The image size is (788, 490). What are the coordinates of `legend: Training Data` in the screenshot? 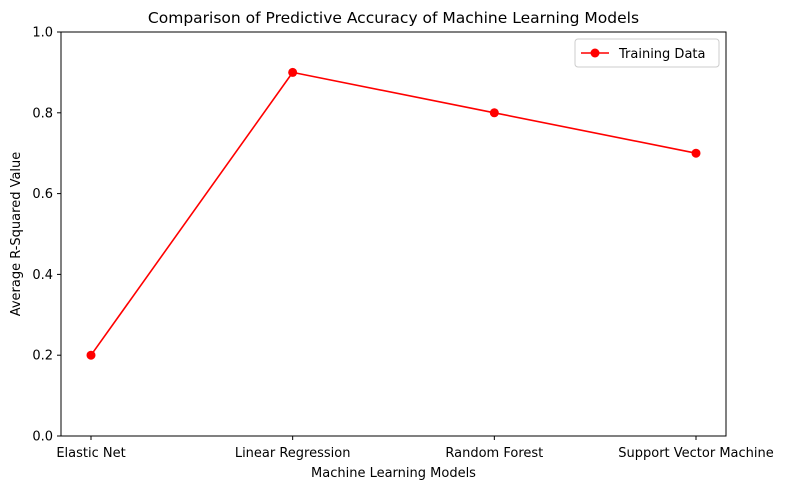 It's located at (647, 53).